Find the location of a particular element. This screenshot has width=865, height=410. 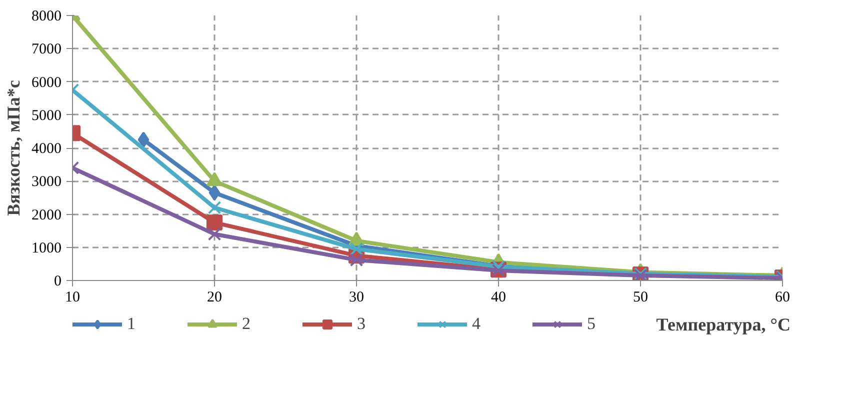

legend-label: 2 is located at coordinates (247, 324).